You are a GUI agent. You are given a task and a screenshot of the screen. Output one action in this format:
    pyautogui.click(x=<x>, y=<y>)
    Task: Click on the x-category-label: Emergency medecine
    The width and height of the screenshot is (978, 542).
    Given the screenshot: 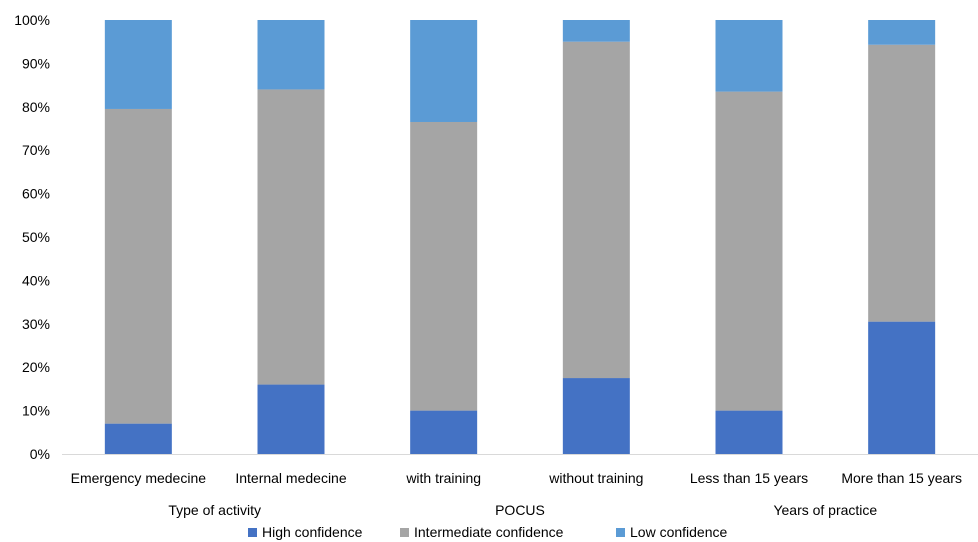 What is the action you would take?
    pyautogui.click(x=139, y=478)
    